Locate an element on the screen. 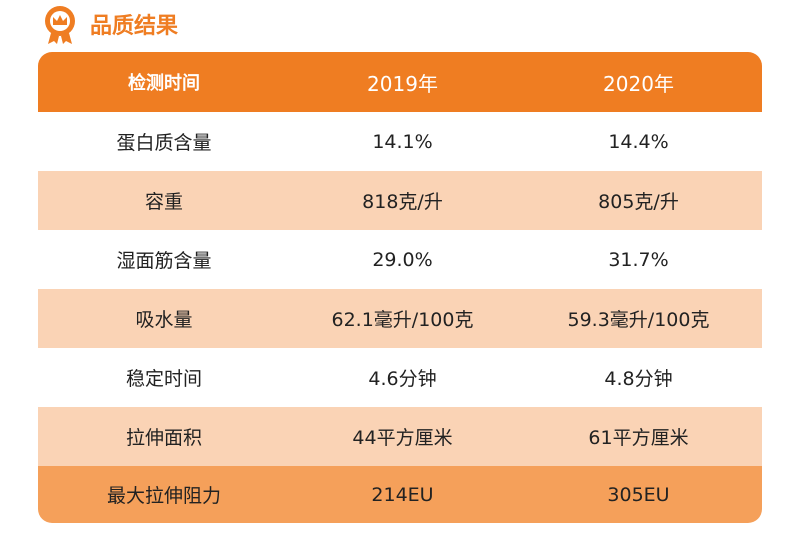 Image resolution: width=800 pixels, height=534 pixels. table-row: 最大拉伸阻力 214EU 305EU is located at coordinates (400, 494).